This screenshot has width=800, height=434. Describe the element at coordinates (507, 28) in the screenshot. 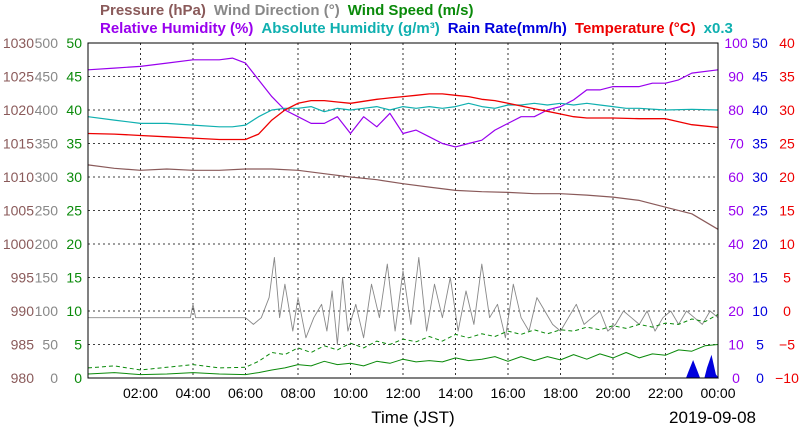

I see `legend-entry: Rain Rate(mm/h)` at that location.